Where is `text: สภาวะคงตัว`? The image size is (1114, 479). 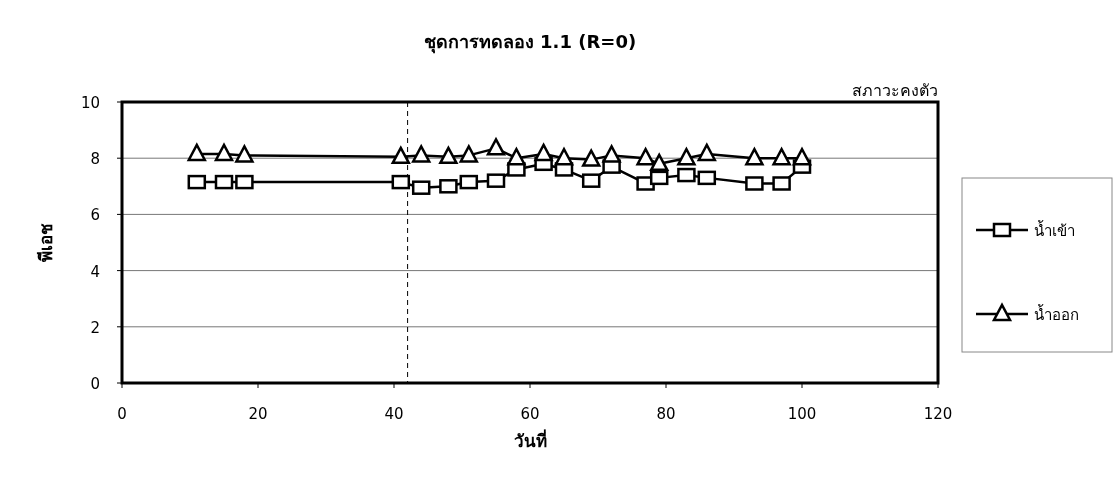
text: สภาวะคงตัว is located at coordinates (895, 90).